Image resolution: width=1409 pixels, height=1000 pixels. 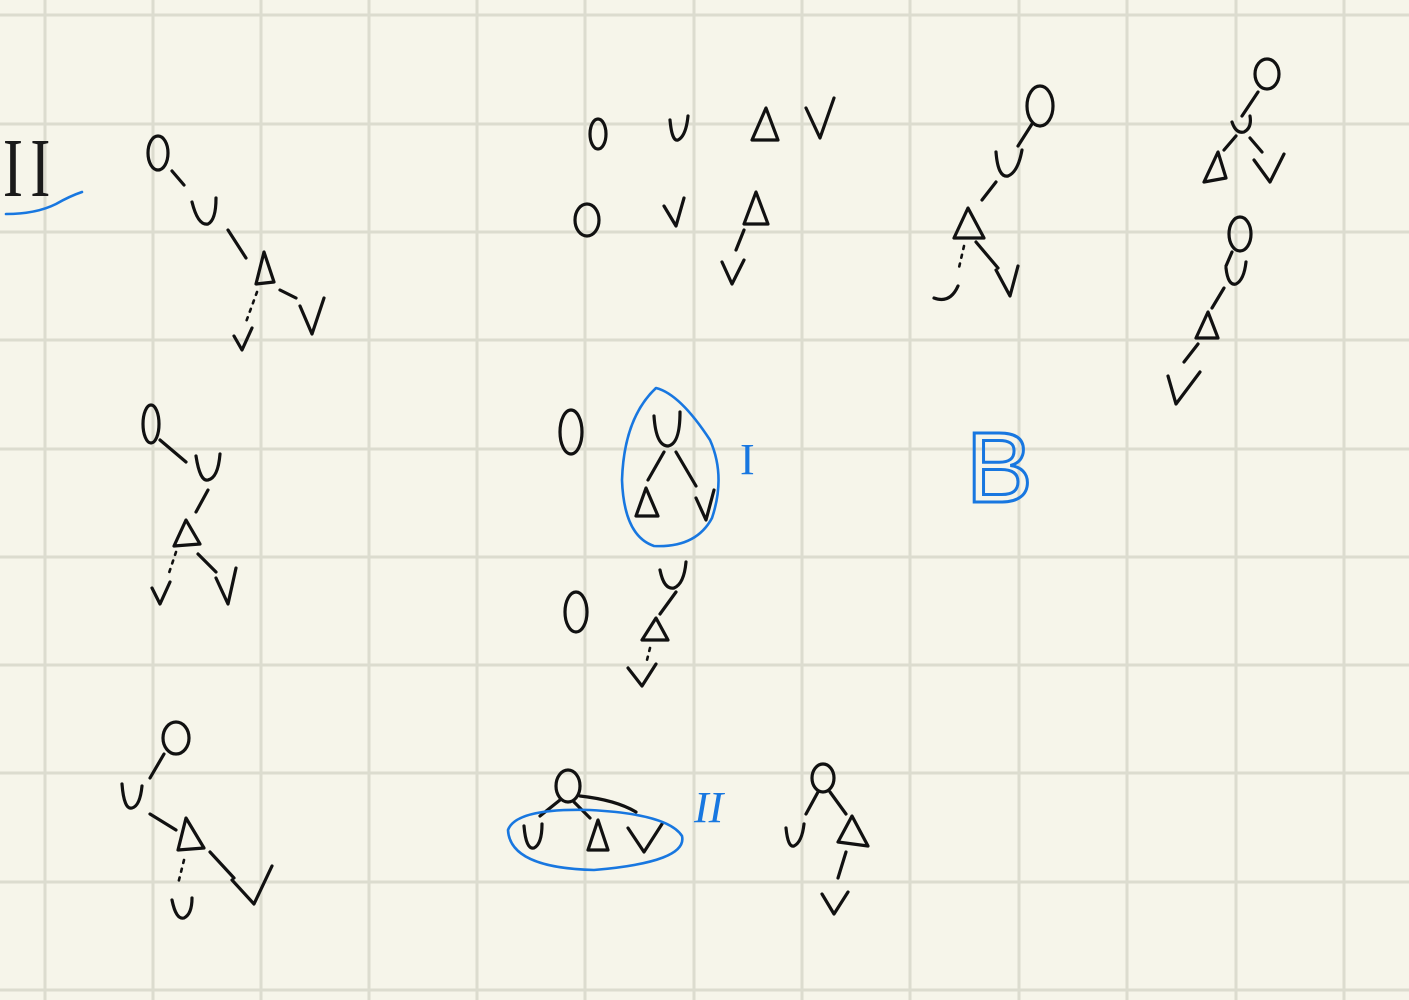 What do you see at coordinates (670, 467) in the screenshot?
I see `subtree-circle` at bounding box center [670, 467].